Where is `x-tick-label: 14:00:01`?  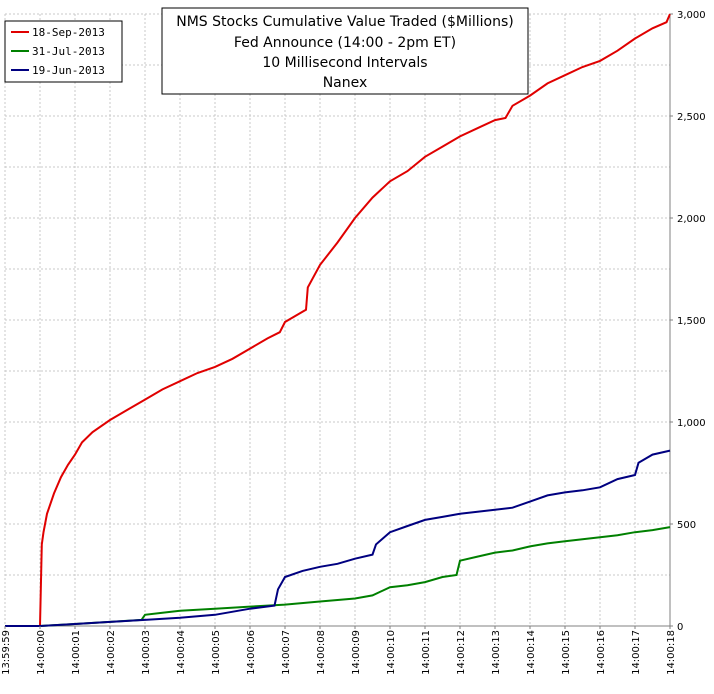
x-tick-label: 14:00:01 is located at coordinates (76, 652).